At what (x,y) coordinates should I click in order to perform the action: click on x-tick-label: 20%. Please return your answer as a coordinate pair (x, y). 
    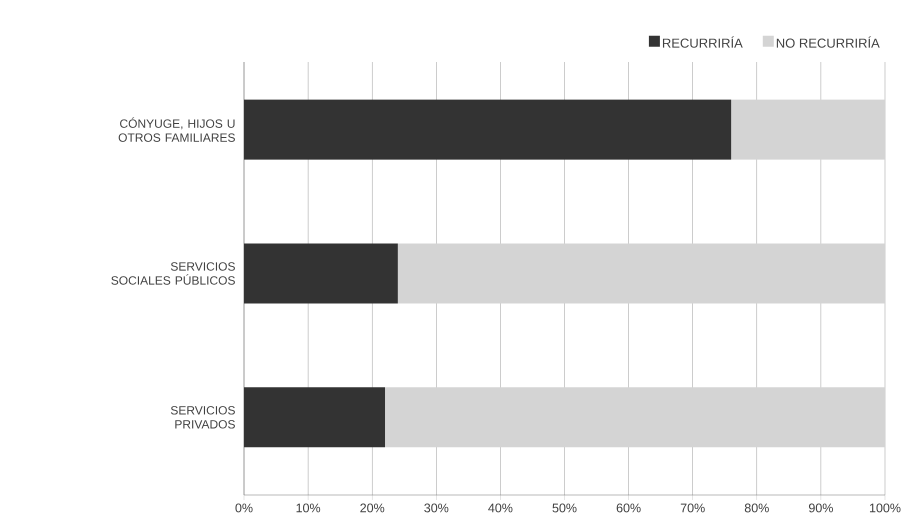
    Looking at the image, I should click on (372, 508).